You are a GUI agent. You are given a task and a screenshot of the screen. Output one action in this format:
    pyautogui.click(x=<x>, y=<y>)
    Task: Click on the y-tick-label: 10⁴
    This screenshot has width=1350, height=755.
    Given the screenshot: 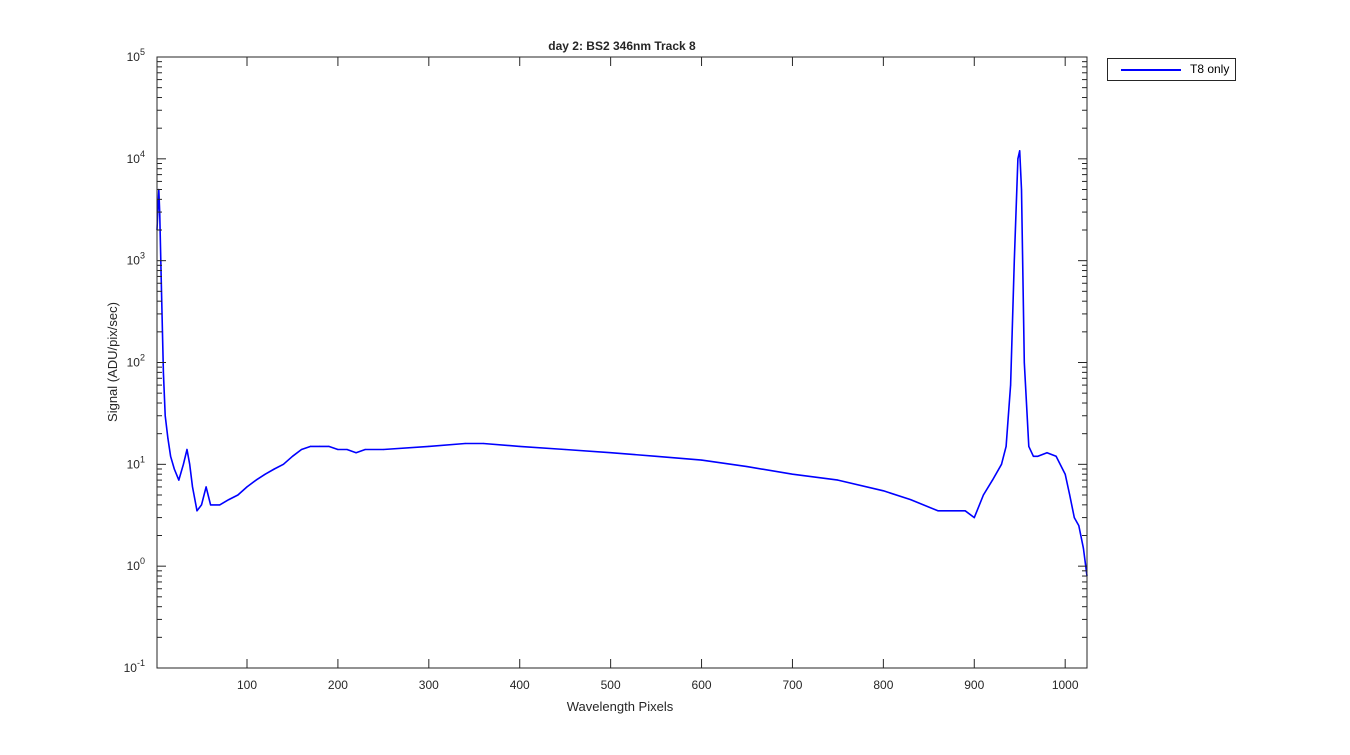 What is the action you would take?
    pyautogui.click(x=136, y=157)
    